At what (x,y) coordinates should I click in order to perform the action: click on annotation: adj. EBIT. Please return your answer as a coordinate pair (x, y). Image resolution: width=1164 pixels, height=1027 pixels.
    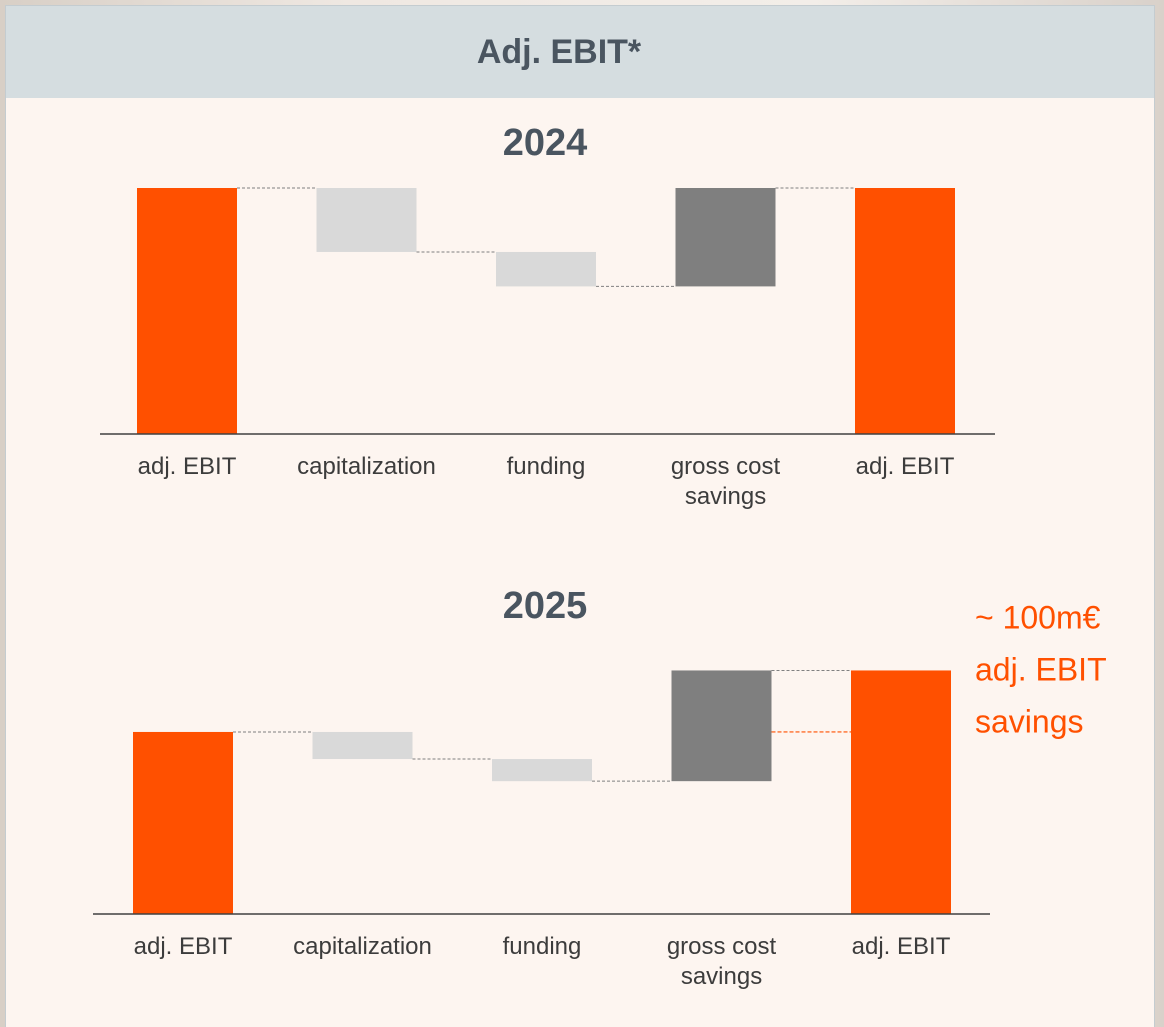
    Looking at the image, I should click on (1041, 669).